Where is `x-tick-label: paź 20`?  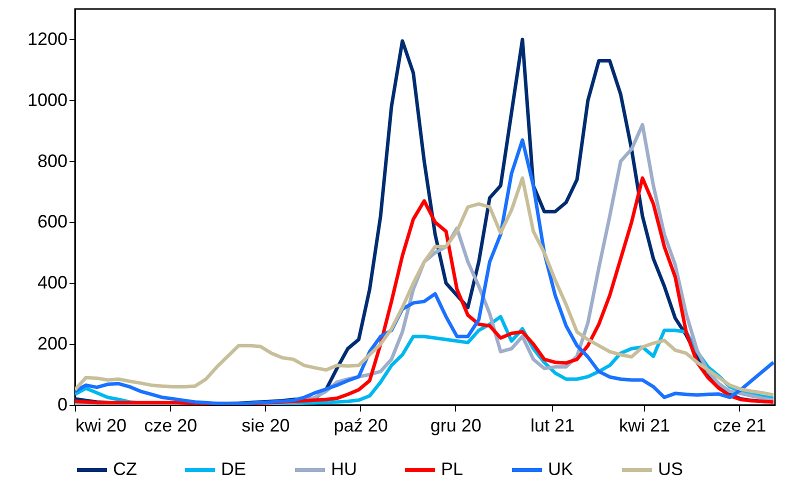
x-tick-label: paź 20 is located at coordinates (361, 426).